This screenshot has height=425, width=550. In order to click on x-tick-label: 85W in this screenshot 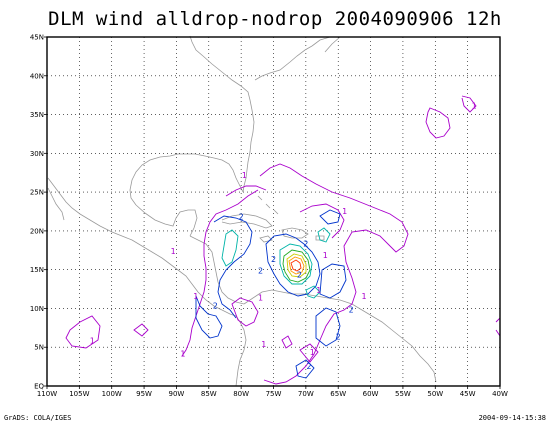, I will do `click(209, 394)`.